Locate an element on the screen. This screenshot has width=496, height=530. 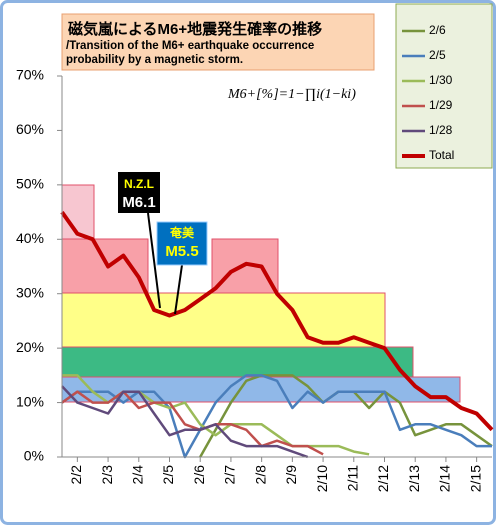
annotation-magnitude: M5.5 is located at coordinates (181, 251).